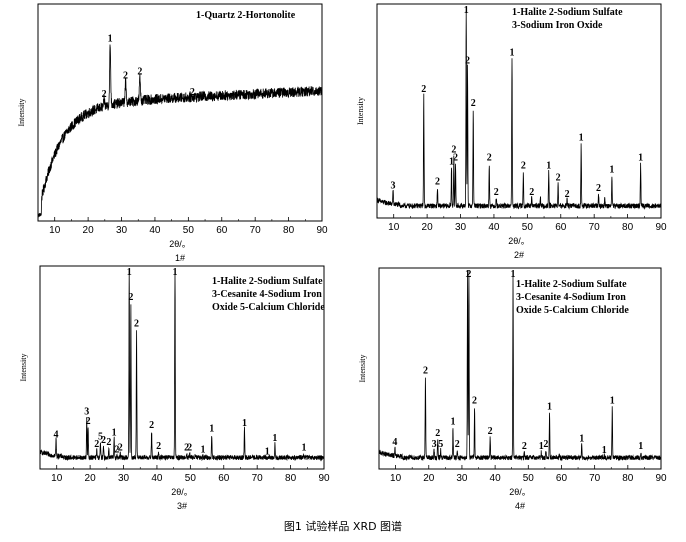  What do you see at coordinates (343, 526) in the screenshot?
I see `figure-caption: 图1 试验样品 XRD 图谱` at bounding box center [343, 526].